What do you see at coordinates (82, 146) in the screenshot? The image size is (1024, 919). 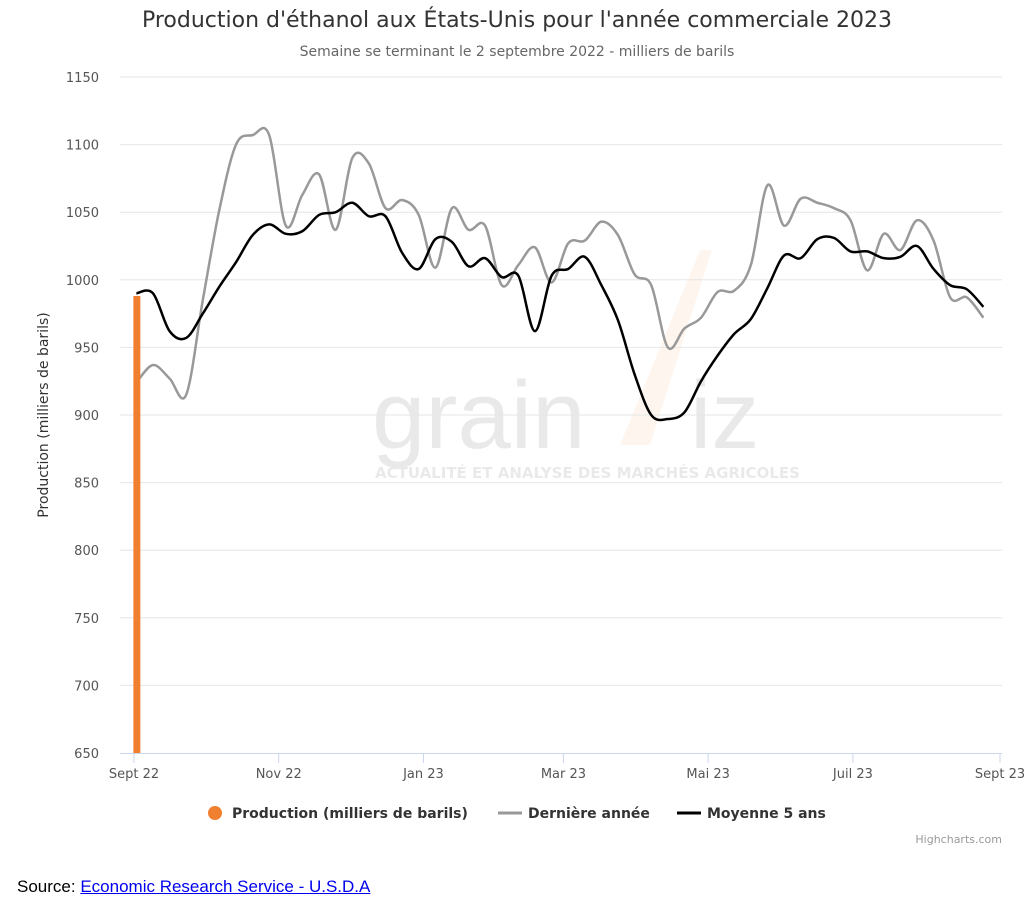 I see `y-tick-label: 1100` at bounding box center [82, 146].